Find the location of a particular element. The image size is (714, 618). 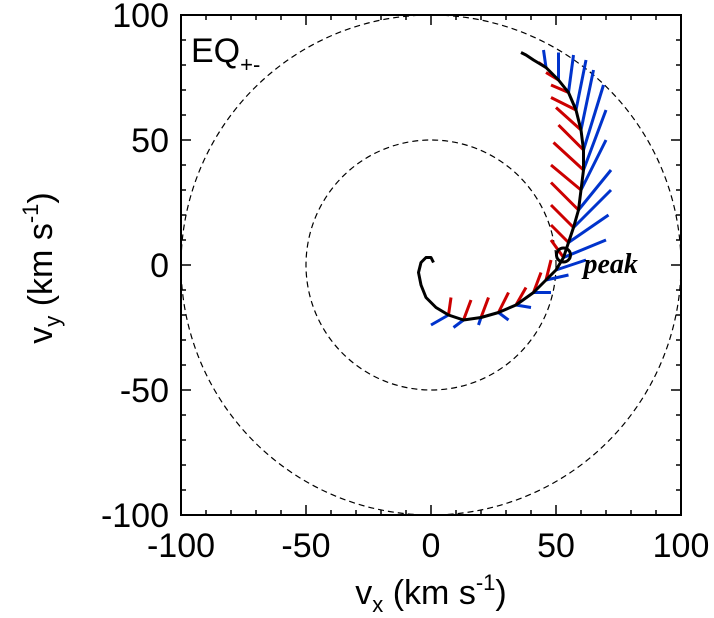

peak-annotation: peak is located at coordinates (610, 264).